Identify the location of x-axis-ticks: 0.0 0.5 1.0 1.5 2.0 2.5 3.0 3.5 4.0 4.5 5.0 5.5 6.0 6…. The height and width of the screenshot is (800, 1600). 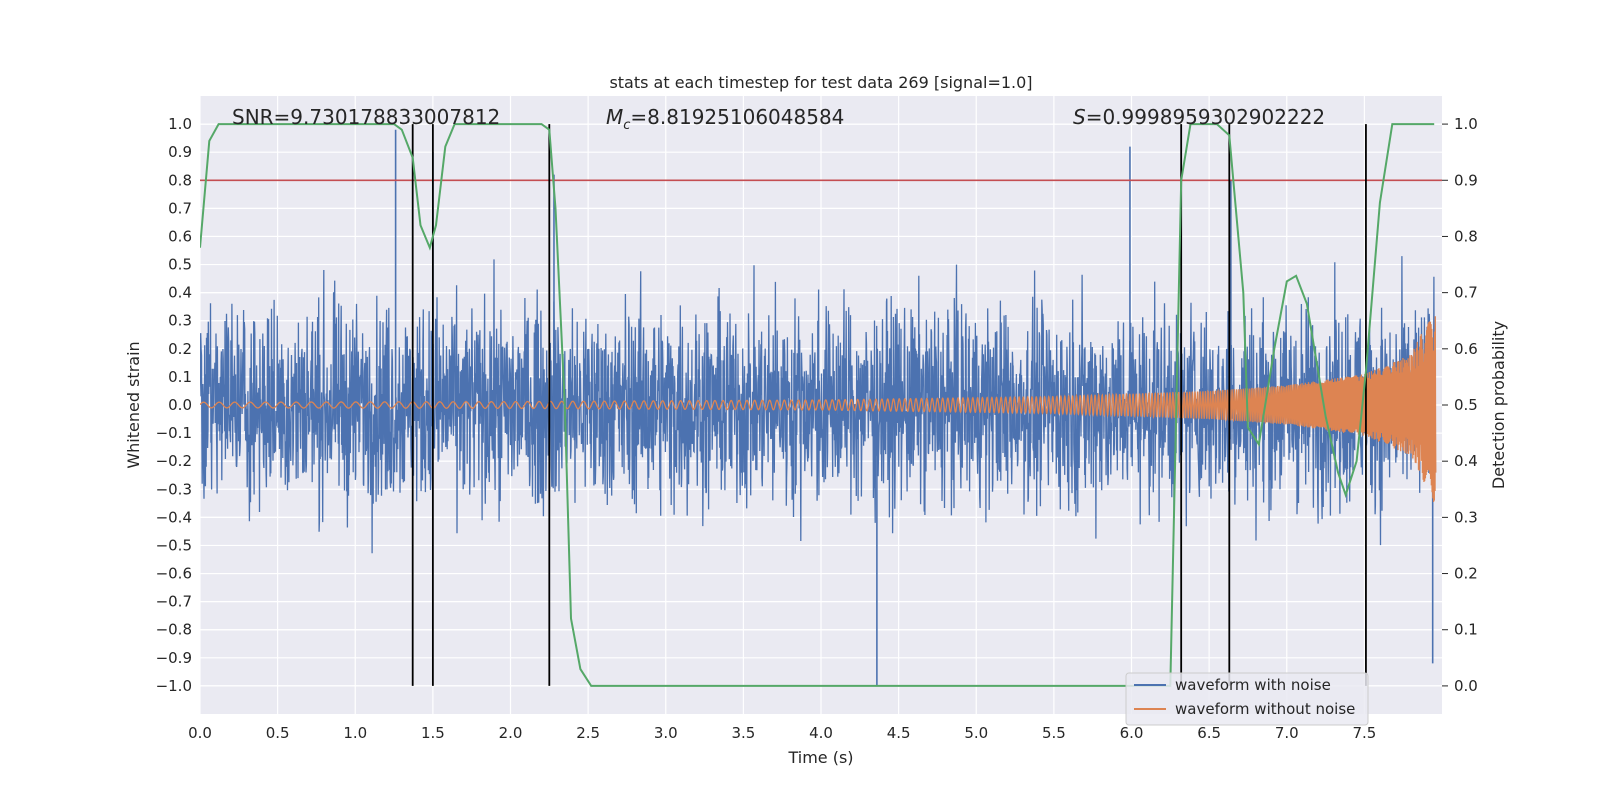
(782, 733).